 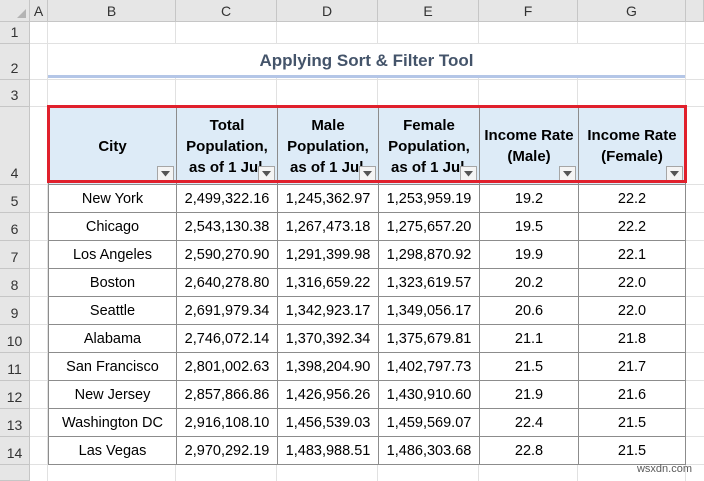 What do you see at coordinates (528, 11) in the screenshot?
I see `column-header-f: F` at bounding box center [528, 11].